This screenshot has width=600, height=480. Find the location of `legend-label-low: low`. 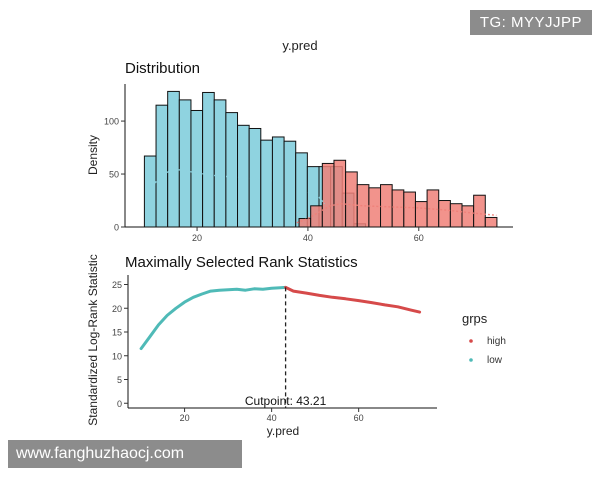

legend-label-low: low is located at coordinates (495, 360).